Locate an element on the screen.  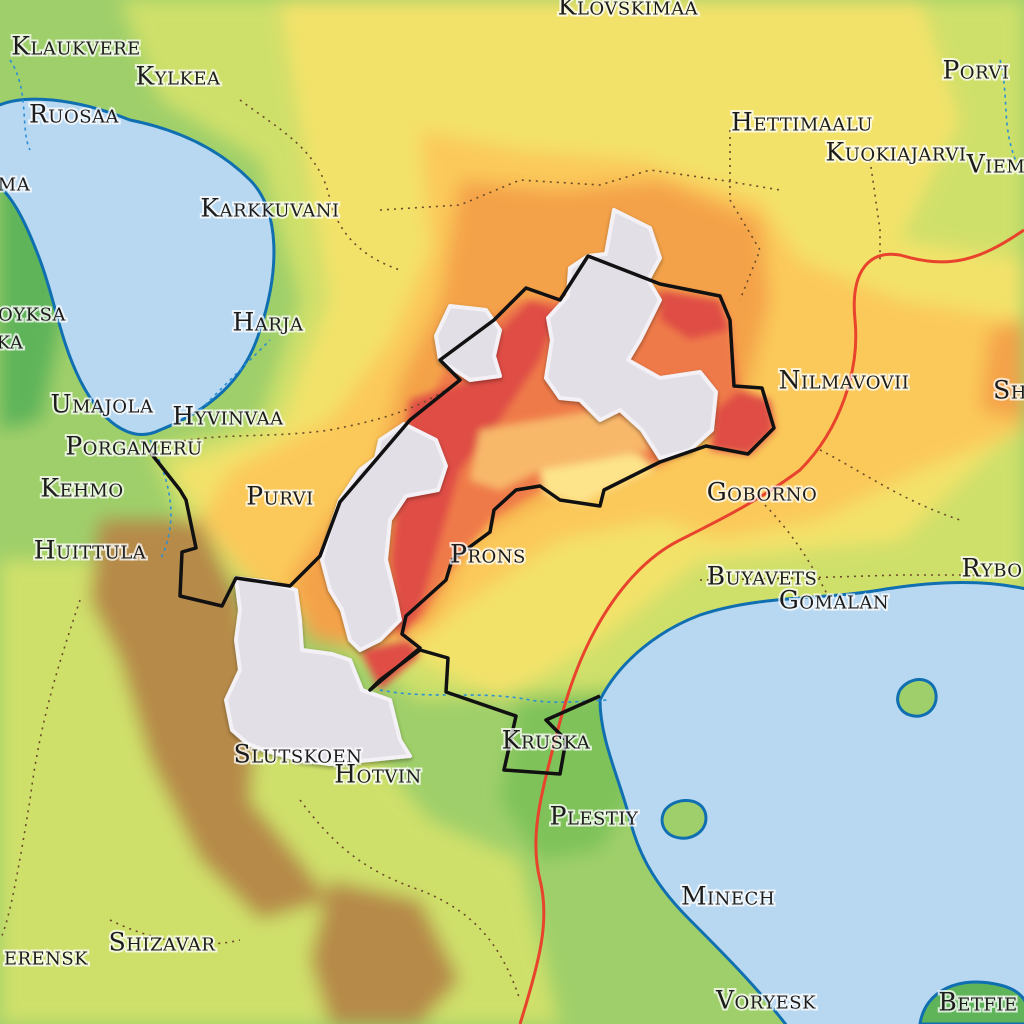
place-label-shizavar: Shizavar is located at coordinates (162, 942).